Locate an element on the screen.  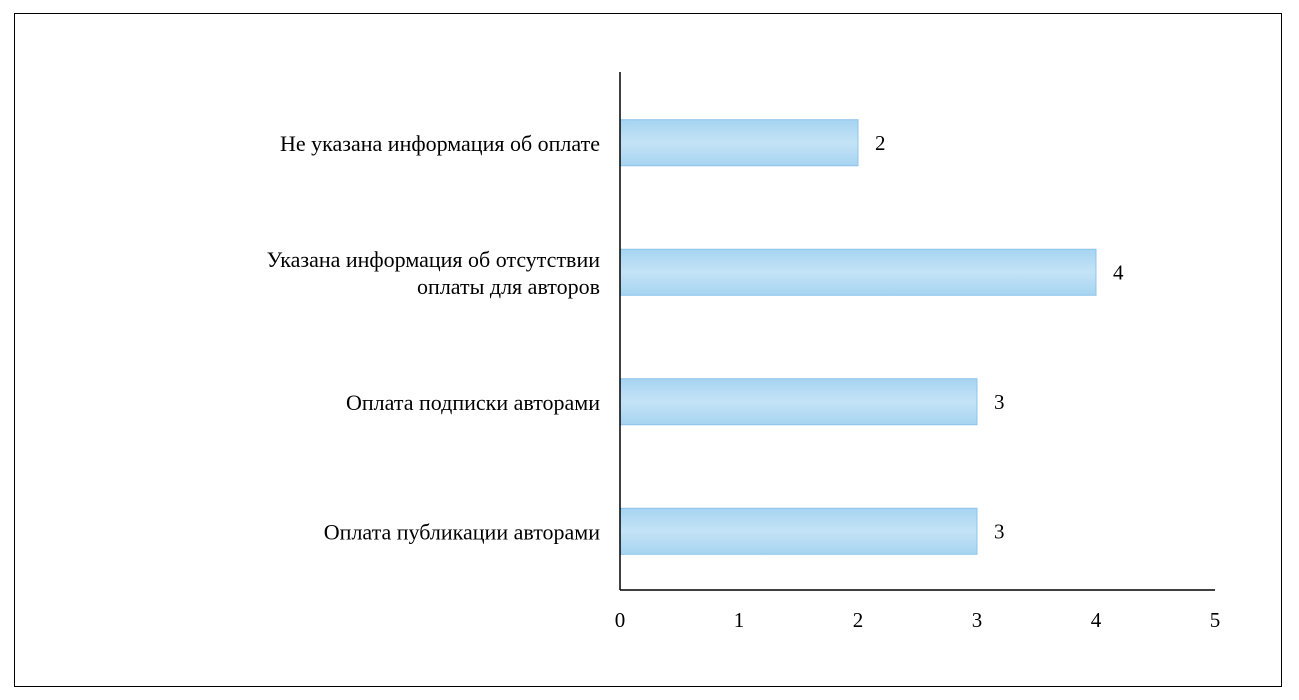
value-labels-group: 2 4 3 3 is located at coordinates (999, 337).